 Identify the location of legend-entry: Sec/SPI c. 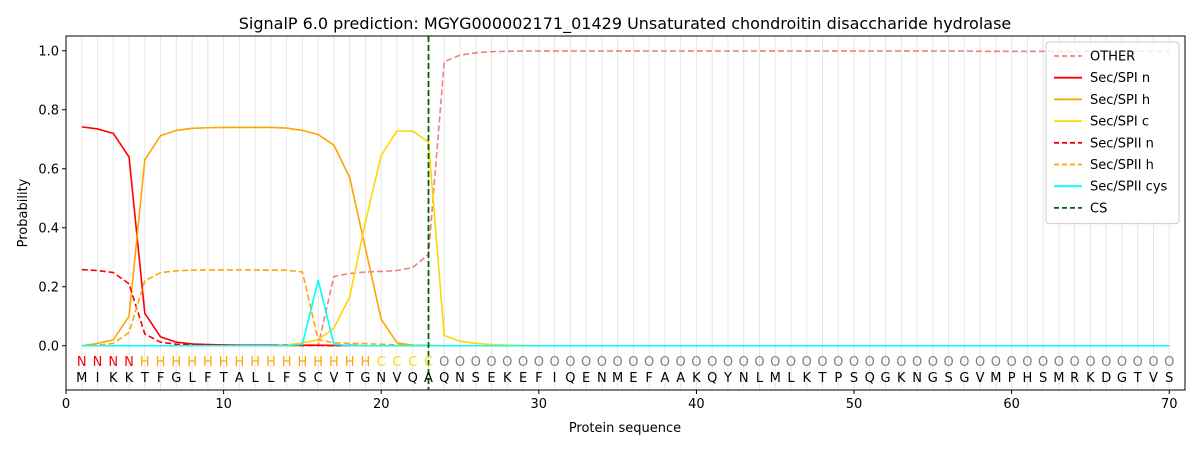
(1119, 122).